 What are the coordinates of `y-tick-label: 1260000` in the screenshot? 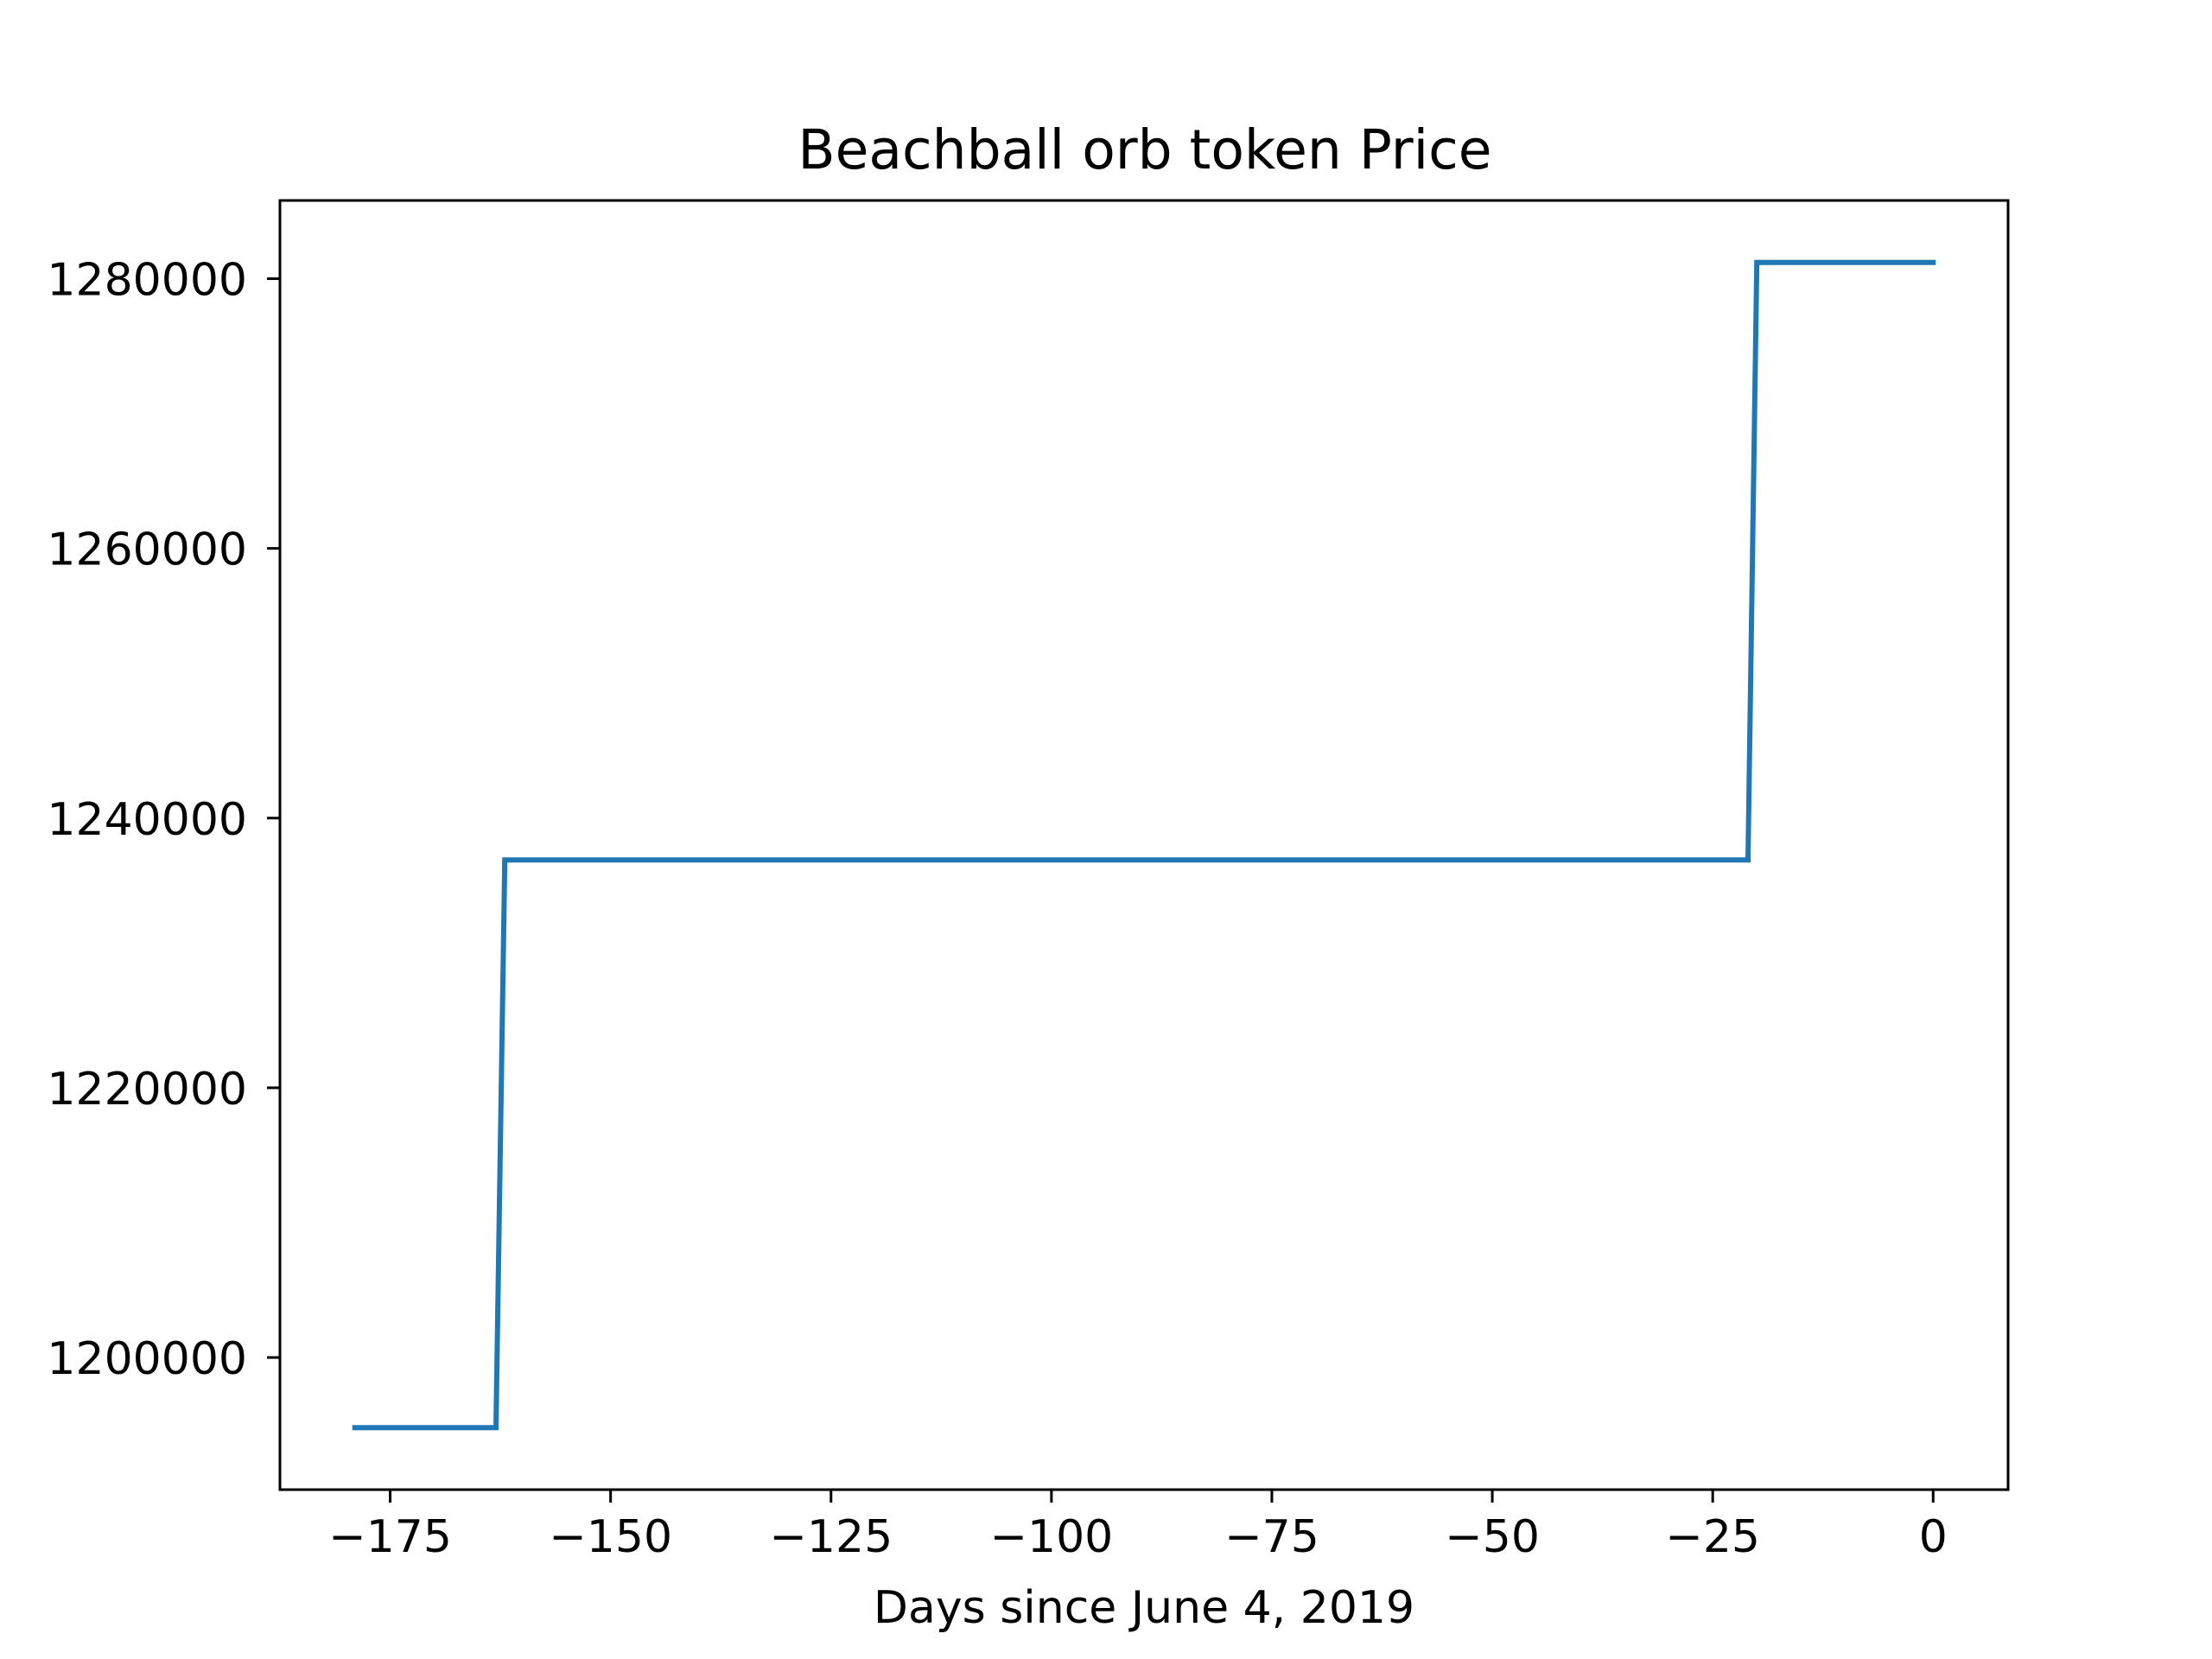 It's located at (147, 550).